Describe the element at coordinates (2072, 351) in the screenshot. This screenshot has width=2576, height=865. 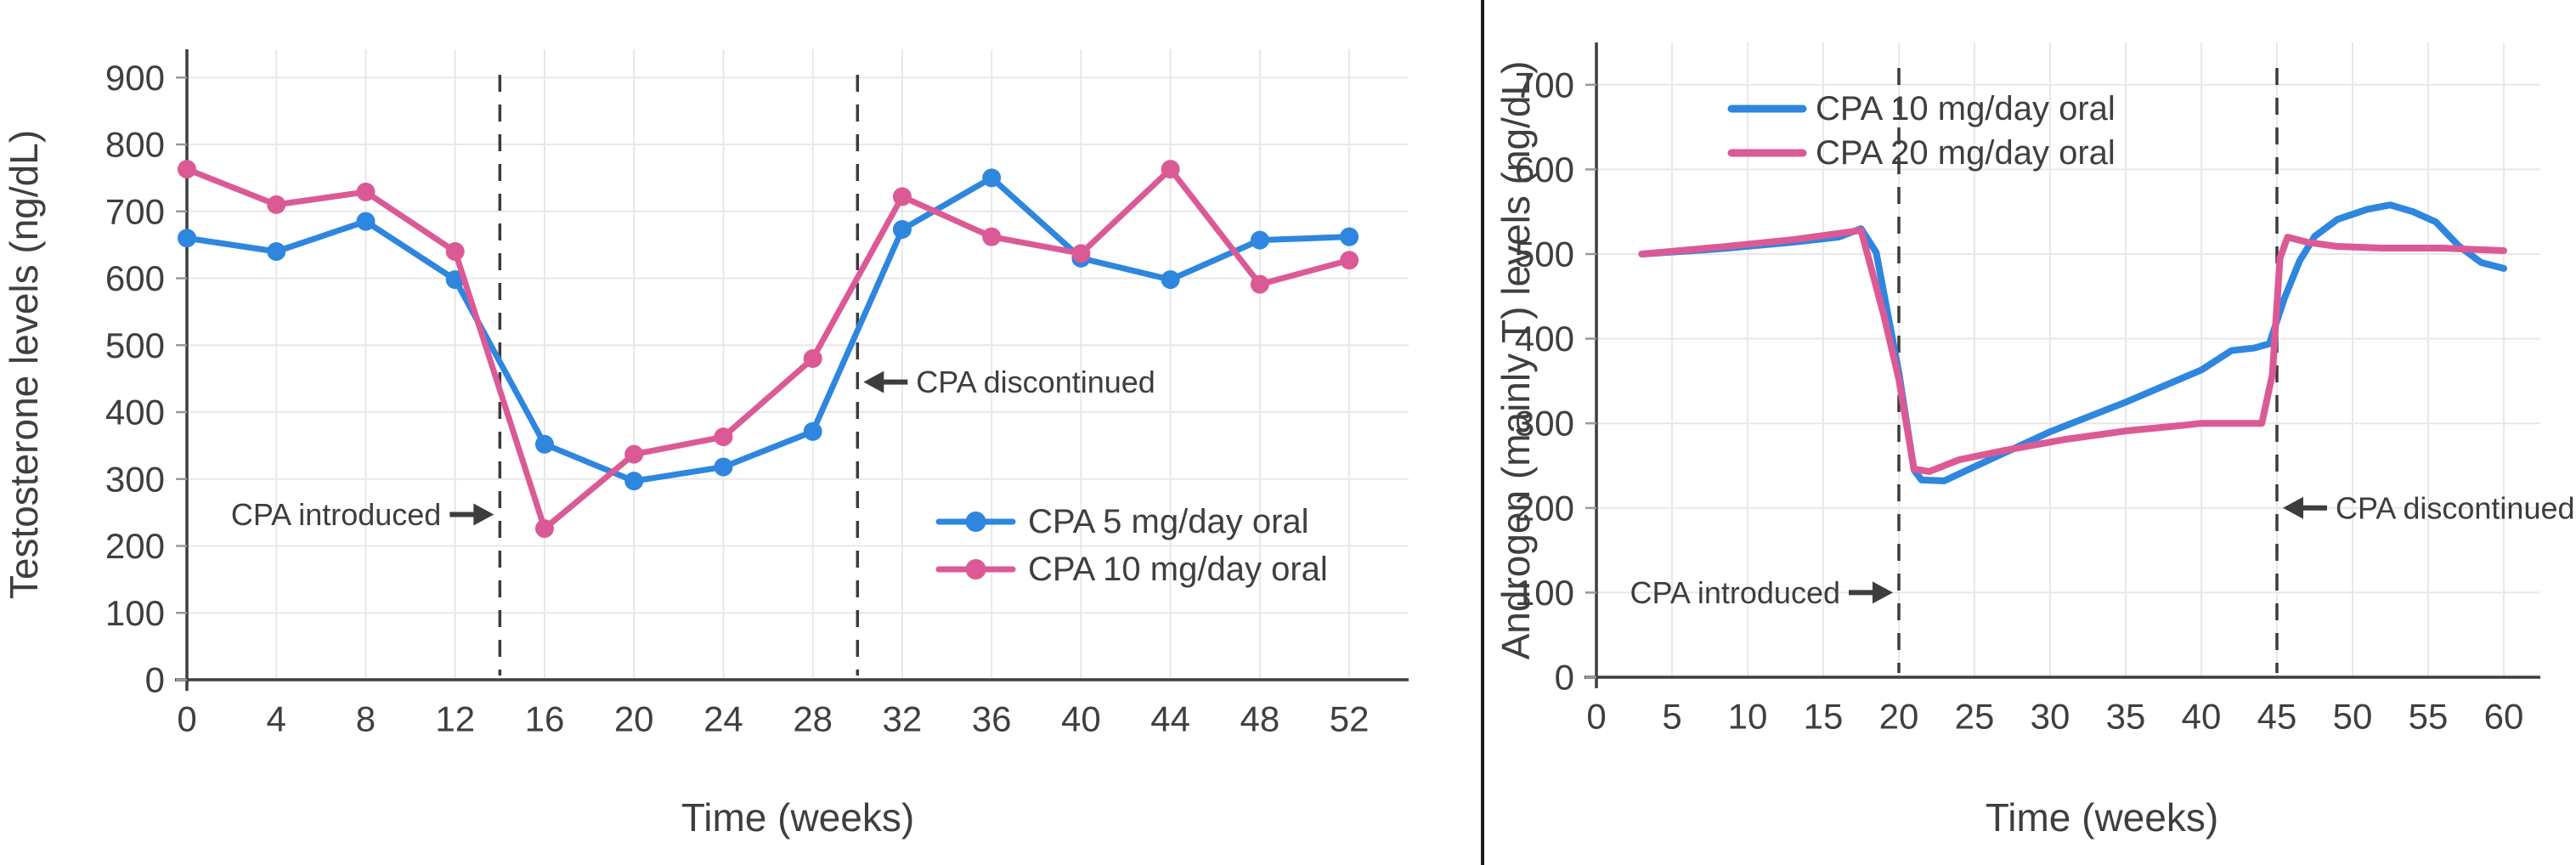
I see `series-line-cpa-20-mg-day-oral` at that location.